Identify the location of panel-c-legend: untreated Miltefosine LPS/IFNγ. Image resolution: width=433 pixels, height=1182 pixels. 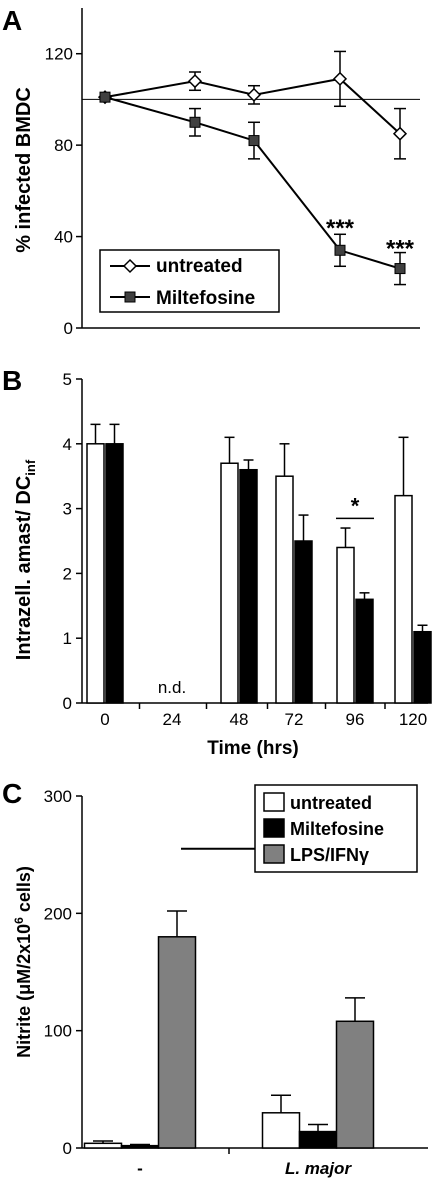
(336, 828).